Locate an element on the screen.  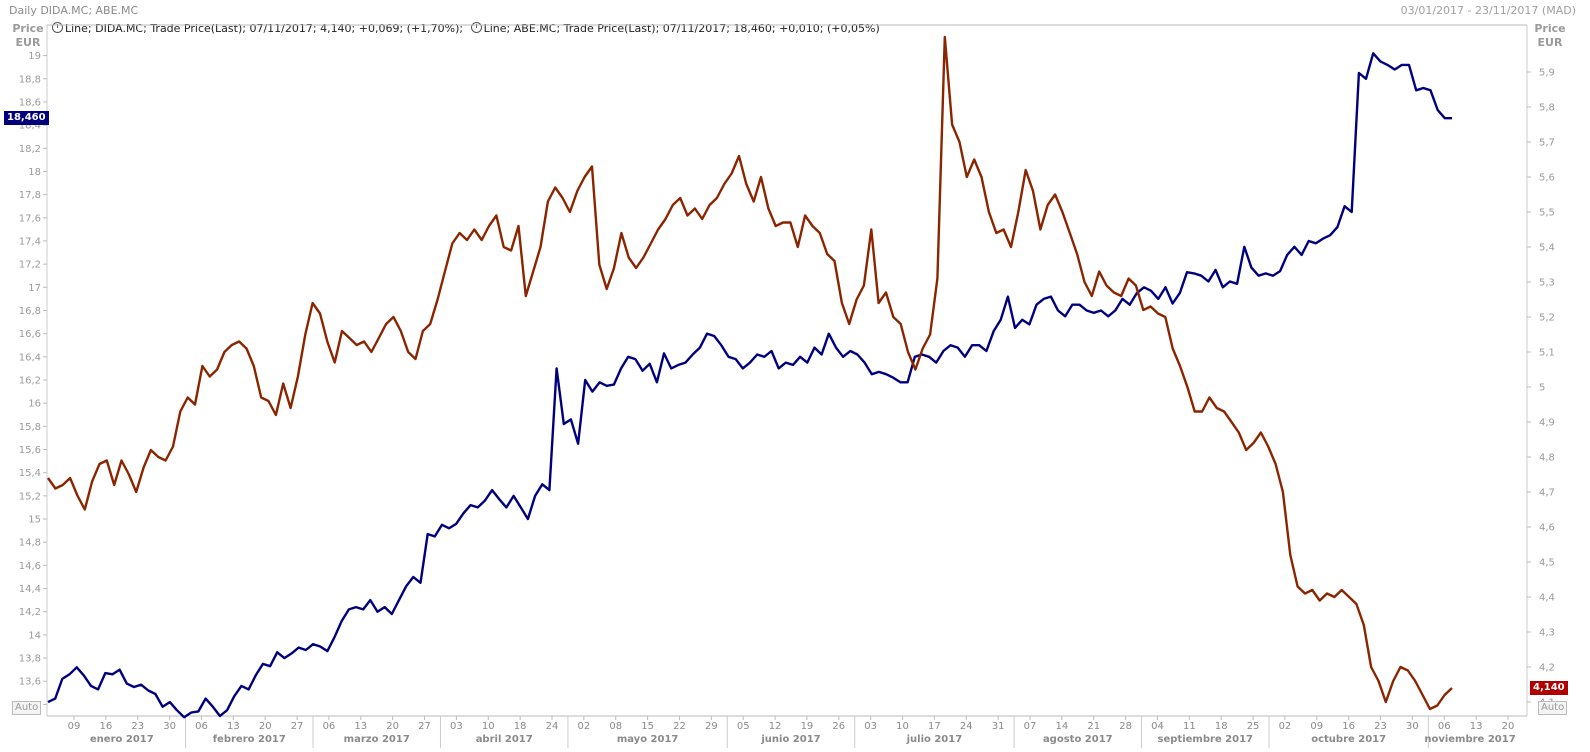
x-tick-label: 07 is located at coordinates (1030, 726).